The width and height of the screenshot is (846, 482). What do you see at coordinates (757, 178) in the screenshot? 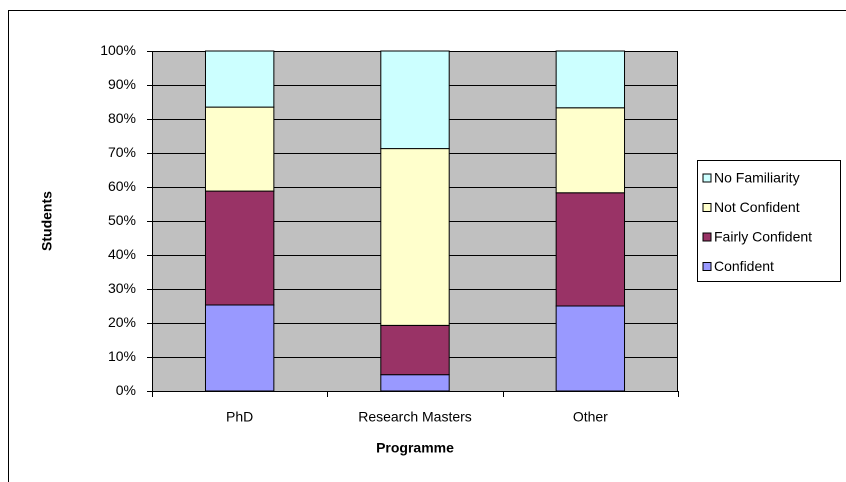
I see `legend-label: No Familiarity` at bounding box center [757, 178].